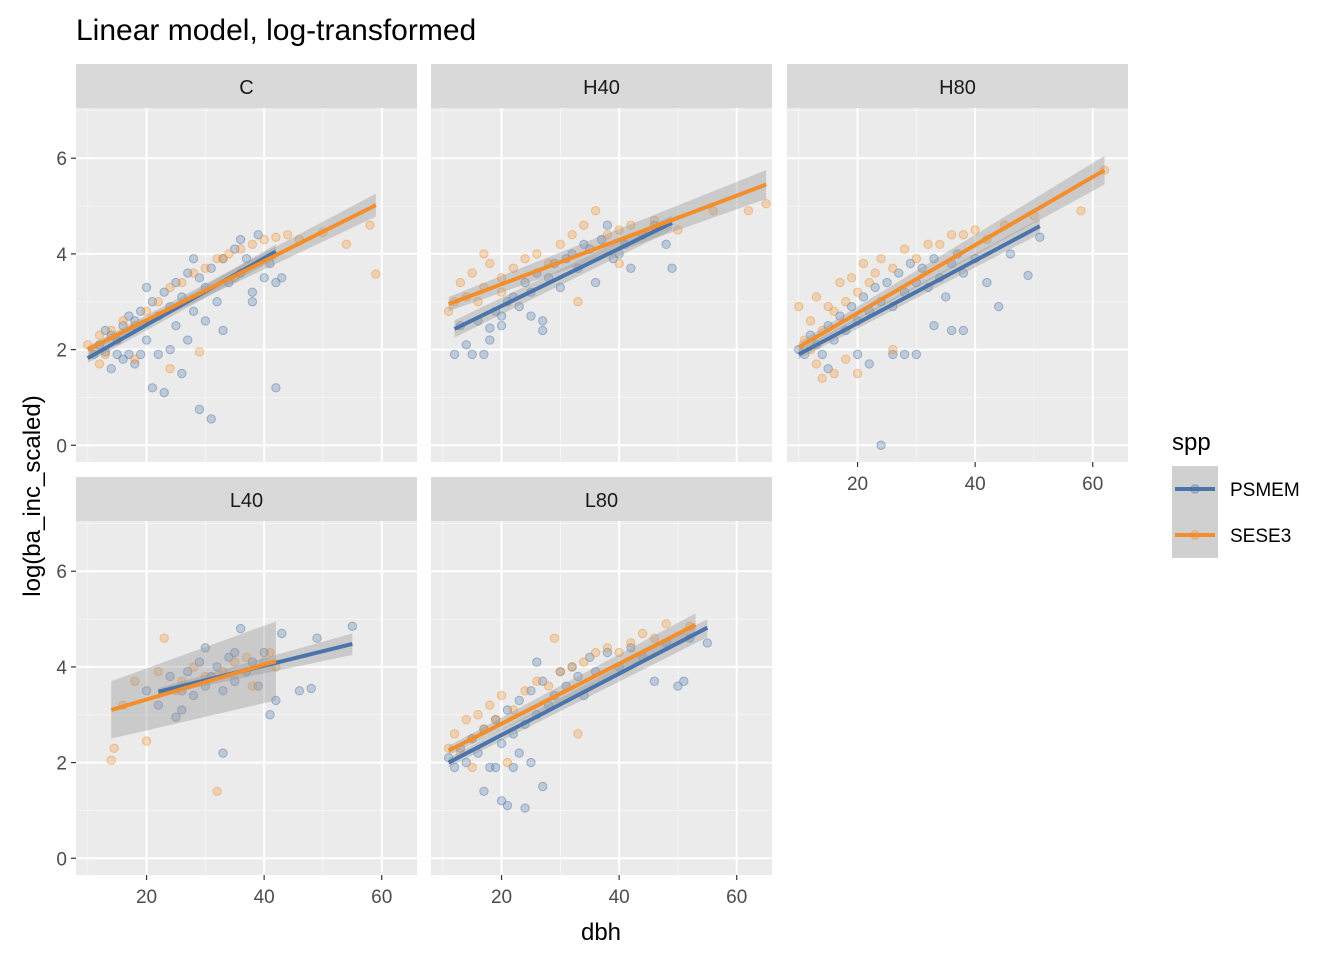 The height and width of the screenshot is (960, 1344). I want to click on panel-background-L40, so click(246, 698).